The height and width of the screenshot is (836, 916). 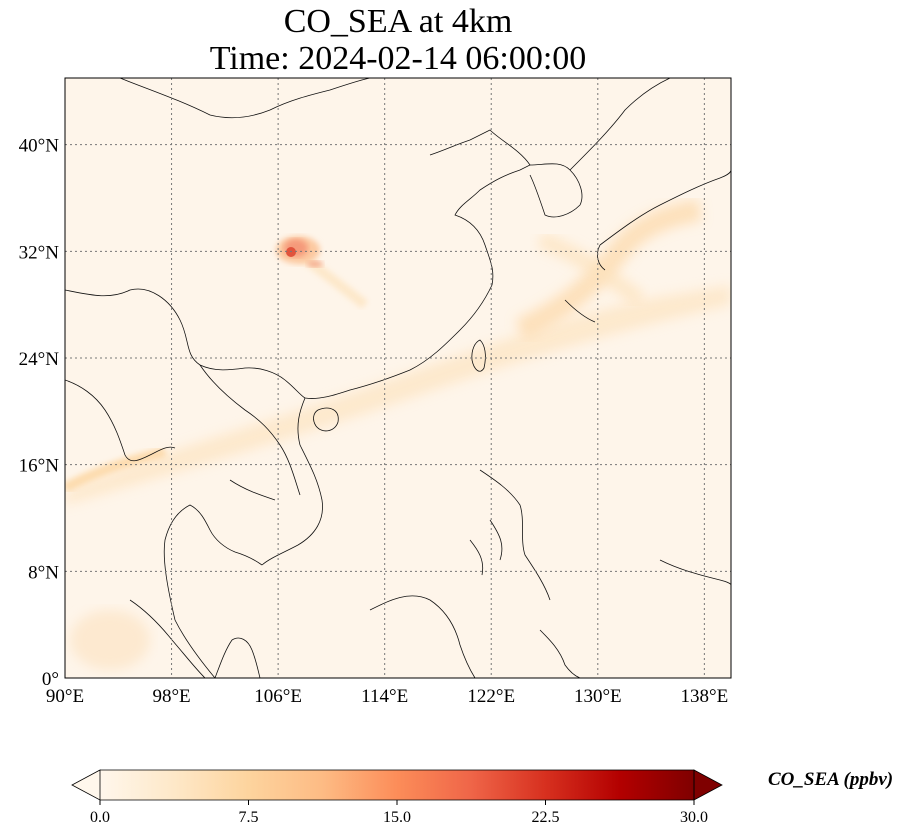 I want to click on coastline-korea, so click(x=556, y=190).